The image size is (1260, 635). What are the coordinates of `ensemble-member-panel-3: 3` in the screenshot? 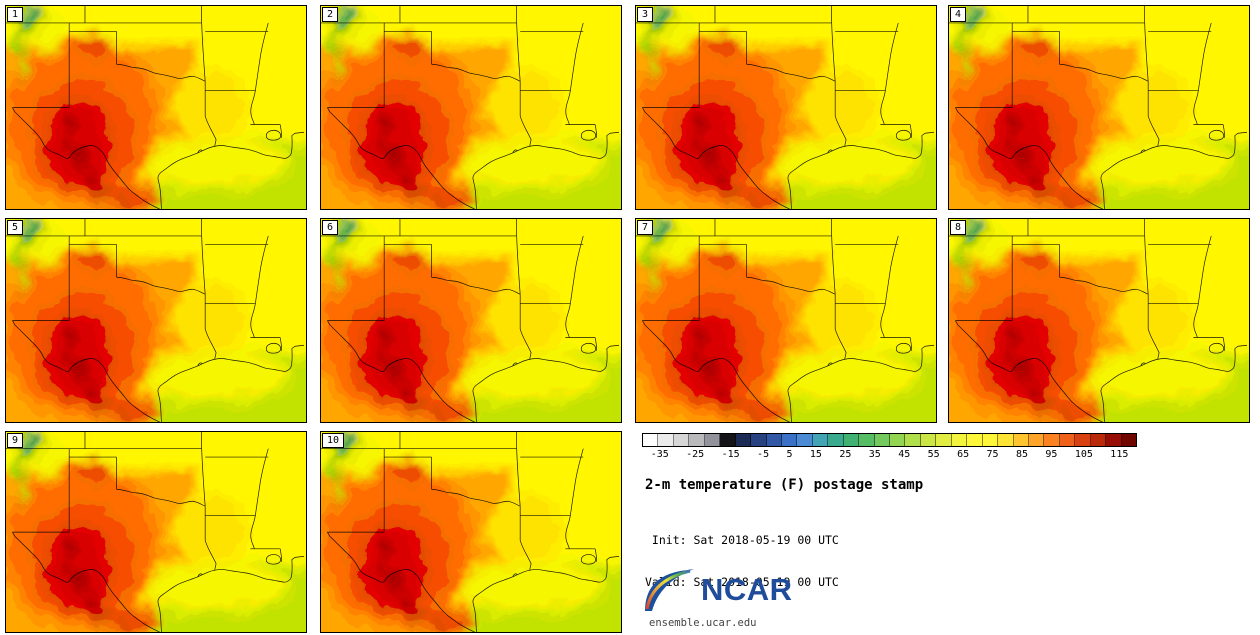 It's located at (786, 107).